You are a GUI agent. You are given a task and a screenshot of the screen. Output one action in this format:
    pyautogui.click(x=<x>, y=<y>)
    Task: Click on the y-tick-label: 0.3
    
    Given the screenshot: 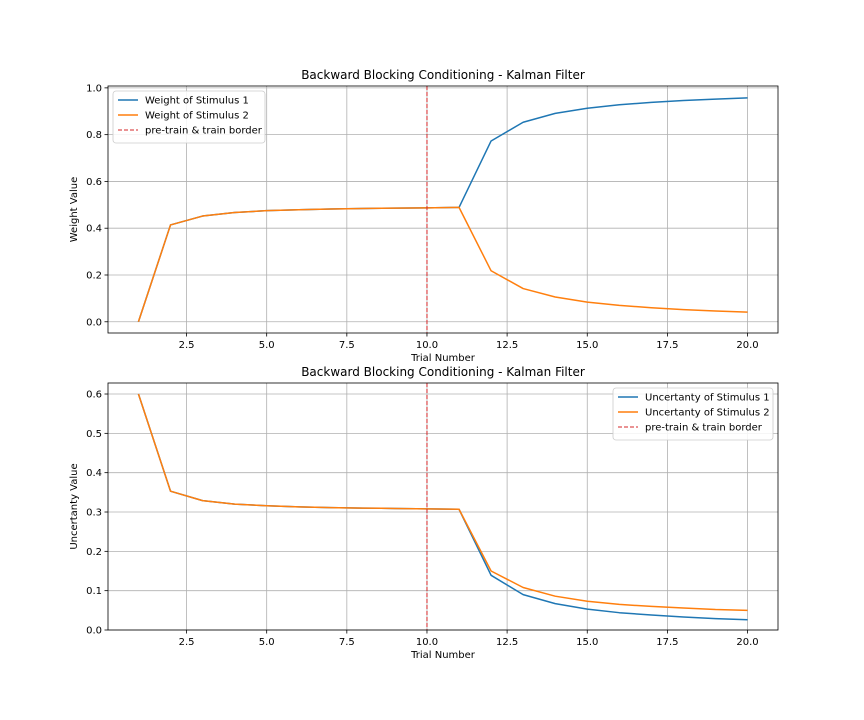 What is the action you would take?
    pyautogui.click(x=94, y=513)
    